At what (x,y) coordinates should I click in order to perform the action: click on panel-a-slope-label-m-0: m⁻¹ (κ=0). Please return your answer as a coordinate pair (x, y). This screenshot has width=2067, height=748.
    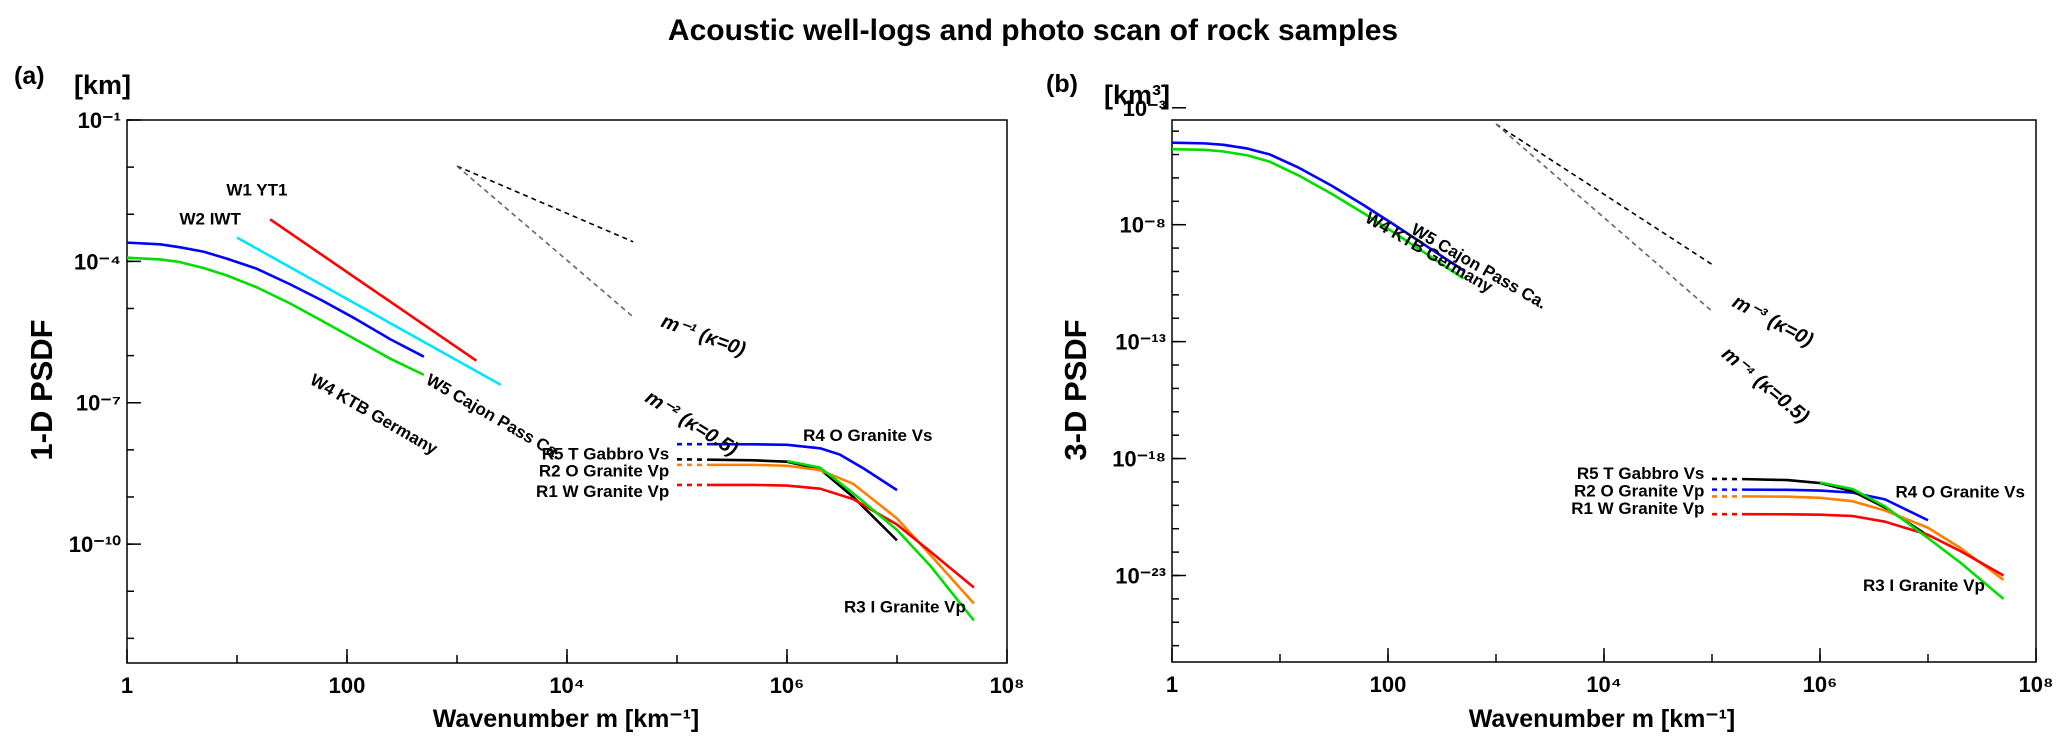
    Looking at the image, I should click on (703, 335).